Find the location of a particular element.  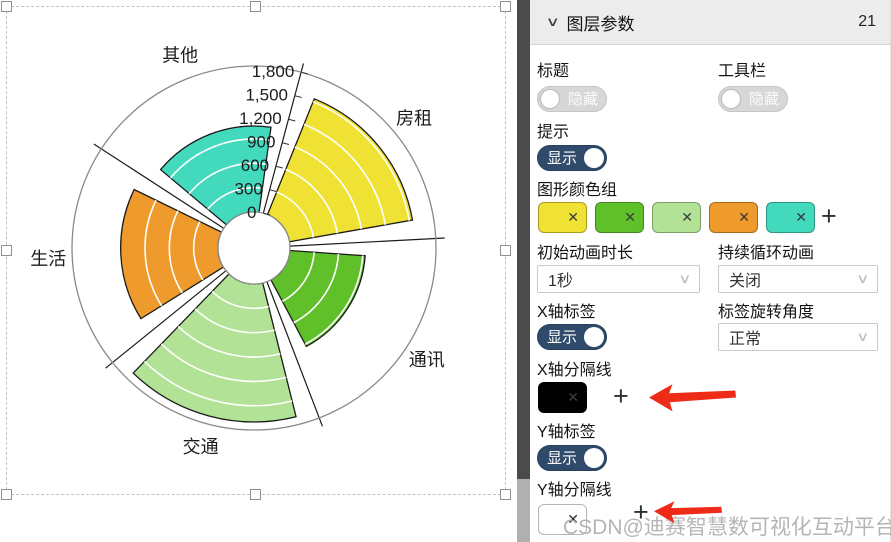

radial-axis-tick-label: 900 is located at coordinates (261, 141).